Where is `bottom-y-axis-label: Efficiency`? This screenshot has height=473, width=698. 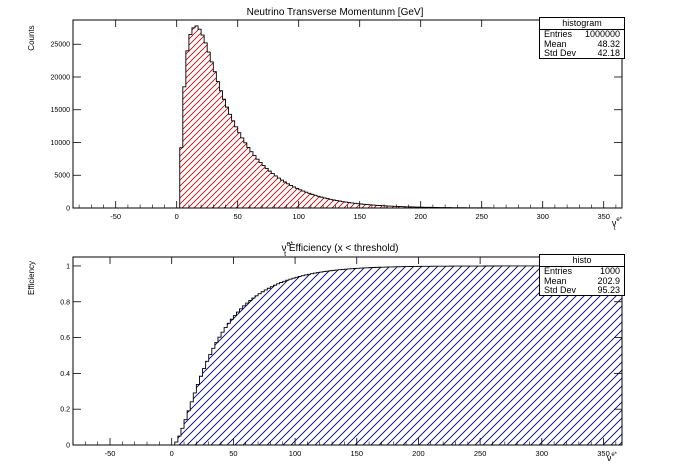
bottom-y-axis-label: Efficiency is located at coordinates (31, 278).